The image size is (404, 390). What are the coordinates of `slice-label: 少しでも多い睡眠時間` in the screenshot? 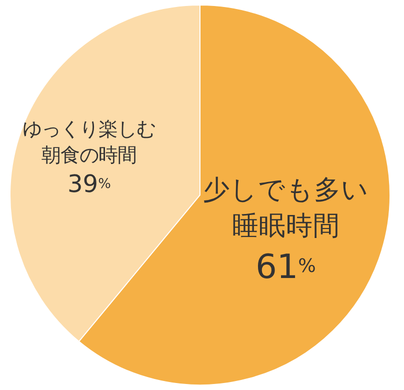 It's located at (285, 208).